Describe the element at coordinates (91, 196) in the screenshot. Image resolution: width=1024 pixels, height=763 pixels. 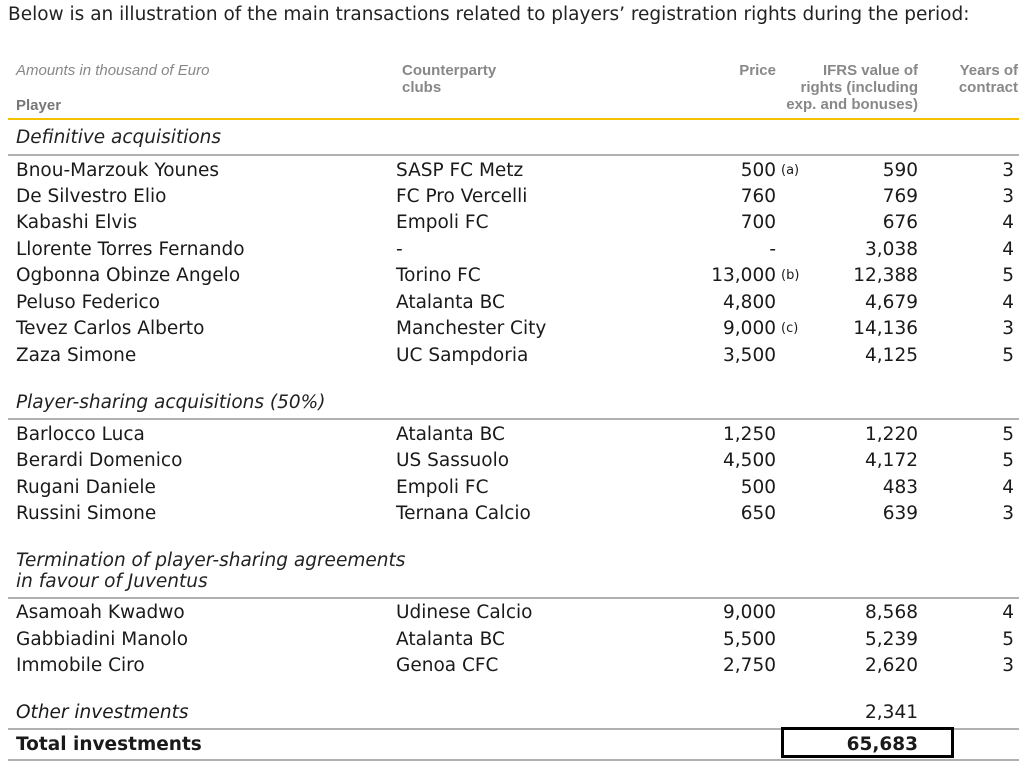
I see `player-name: De Silvestro Elio` at that location.